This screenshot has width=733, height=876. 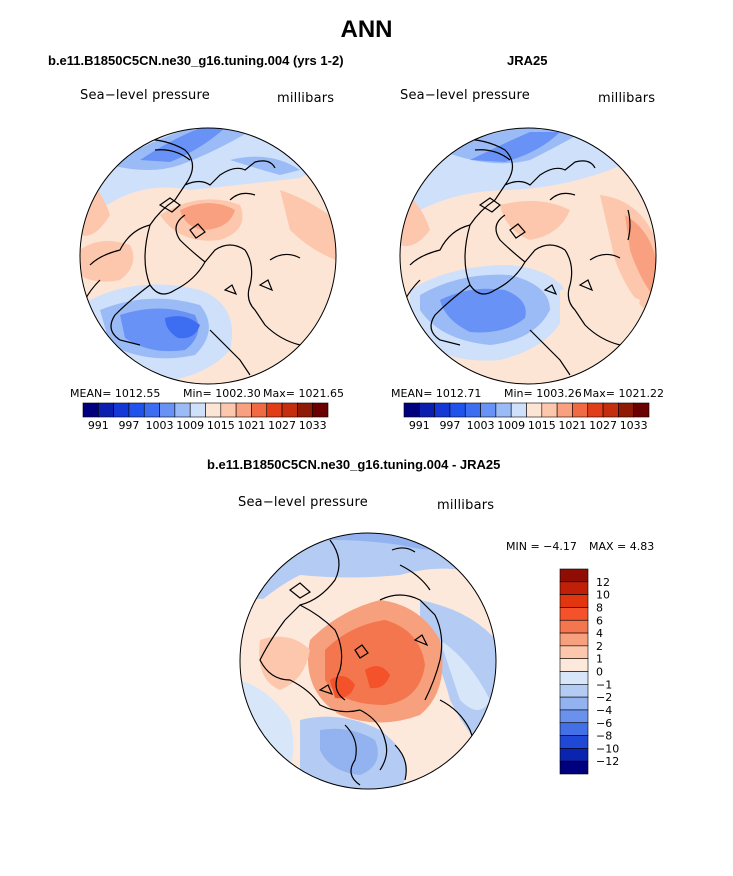 What do you see at coordinates (202, 257) in the screenshot?
I see `left-coastlines` at bounding box center [202, 257].